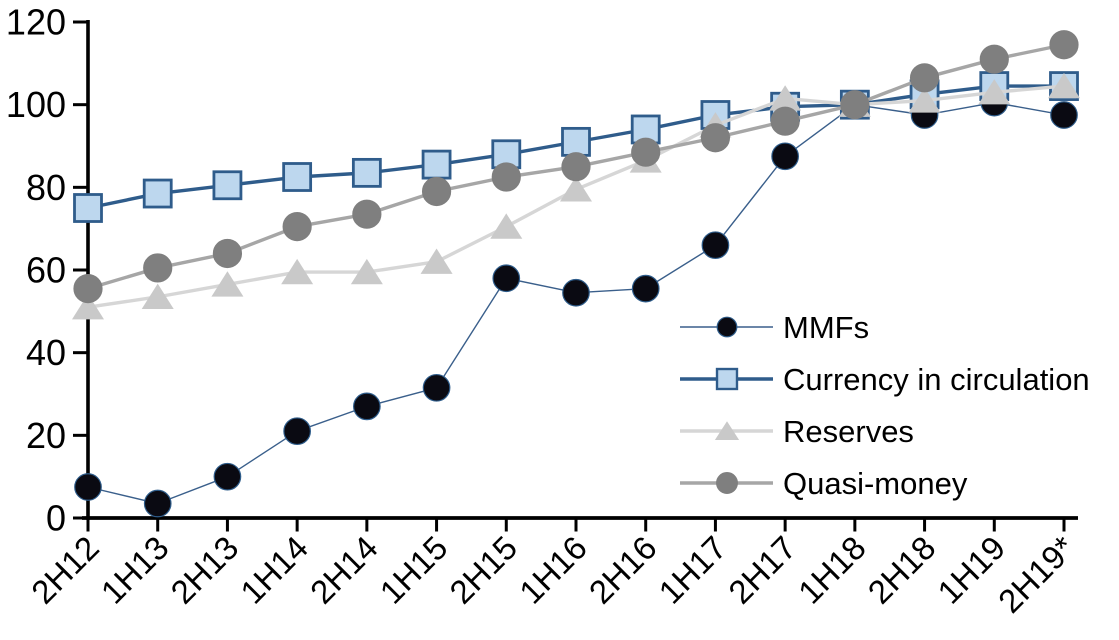 The height and width of the screenshot is (640, 1119). I want to click on x-tick-label-1h15: 1H15, so click(414, 570).